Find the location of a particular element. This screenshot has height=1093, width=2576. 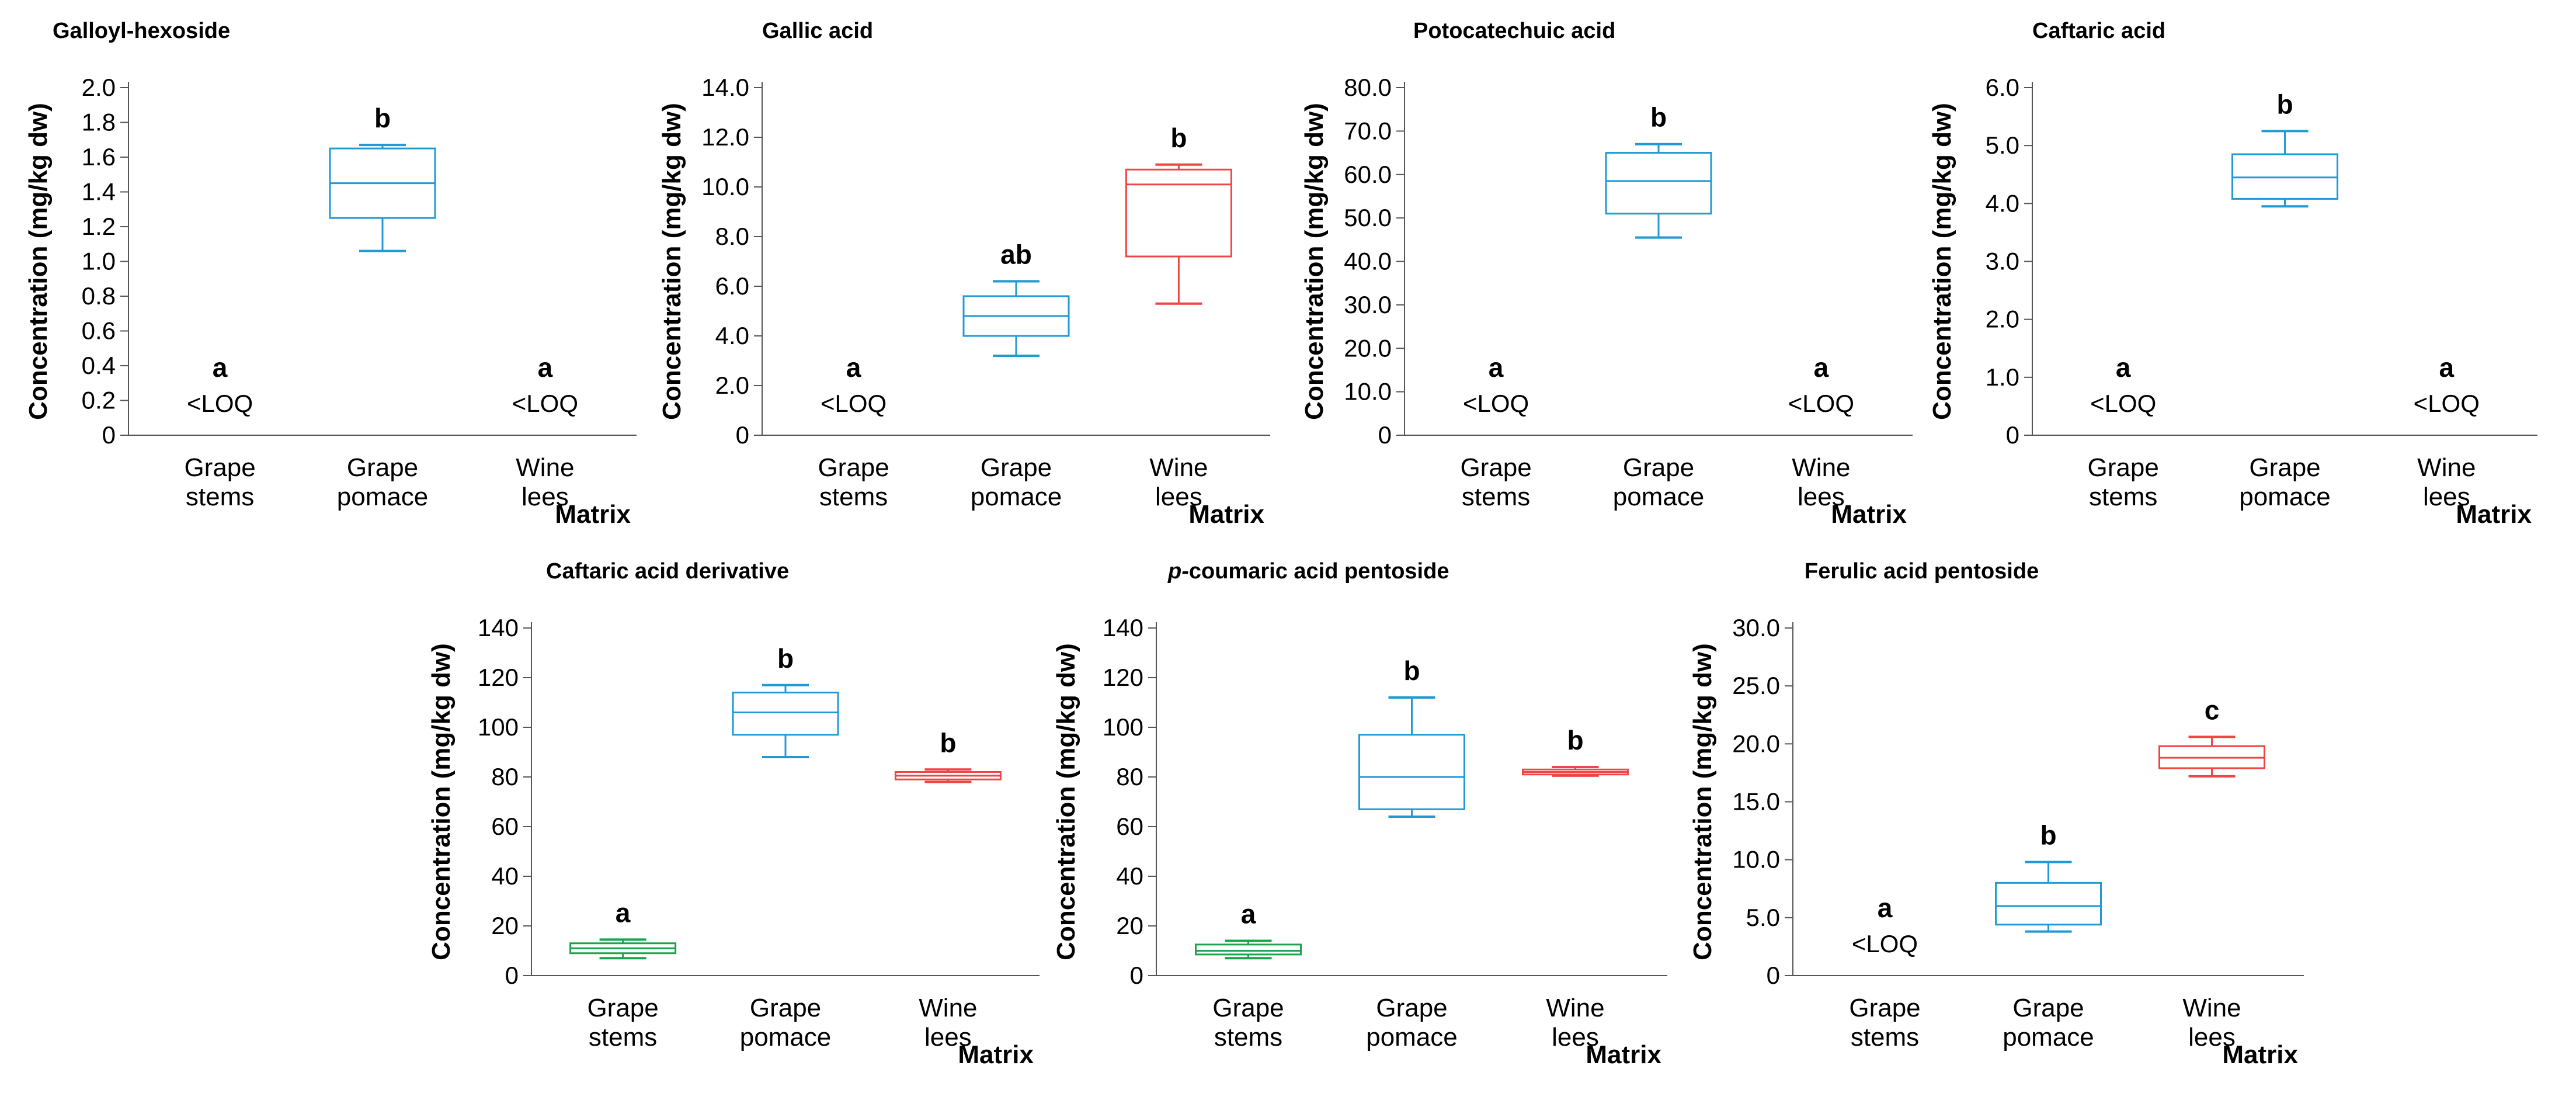

chart-title-text: Caftaric acid is located at coordinates (2098, 31).